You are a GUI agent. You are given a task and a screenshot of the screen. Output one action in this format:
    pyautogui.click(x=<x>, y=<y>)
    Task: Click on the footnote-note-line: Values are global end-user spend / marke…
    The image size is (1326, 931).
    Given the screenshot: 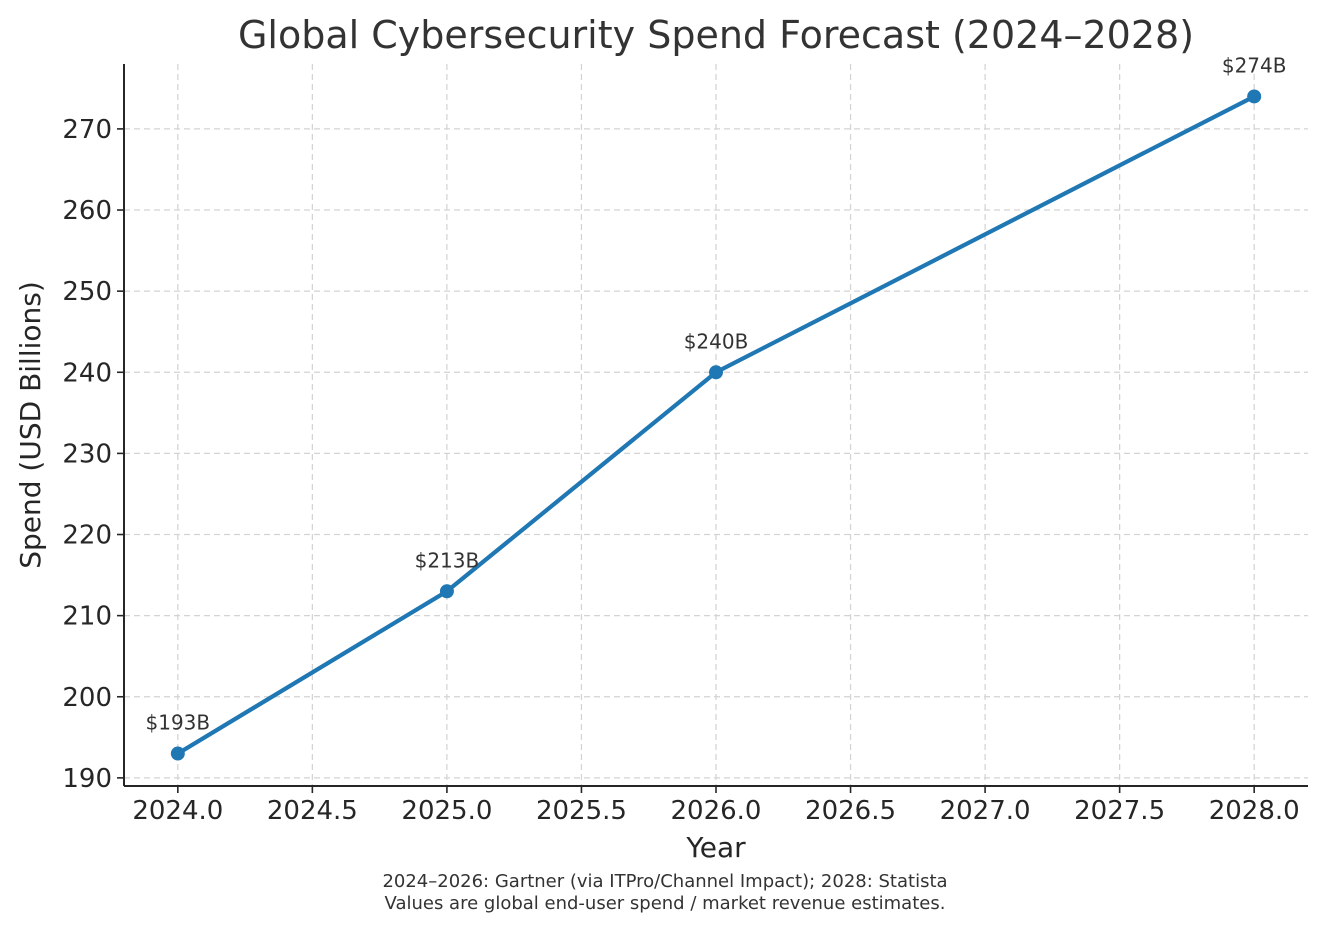 What is the action you would take?
    pyautogui.click(x=665, y=903)
    